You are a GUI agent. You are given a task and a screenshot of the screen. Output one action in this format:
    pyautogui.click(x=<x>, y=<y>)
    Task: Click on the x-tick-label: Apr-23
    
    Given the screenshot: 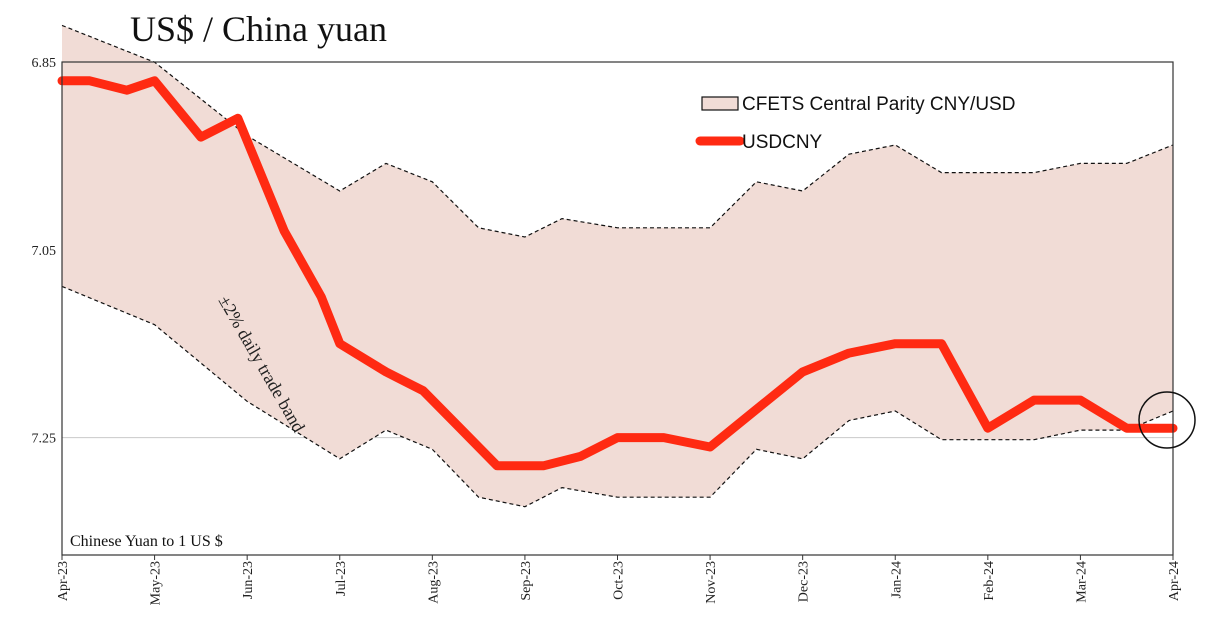 What is the action you would take?
    pyautogui.click(x=63, y=581)
    